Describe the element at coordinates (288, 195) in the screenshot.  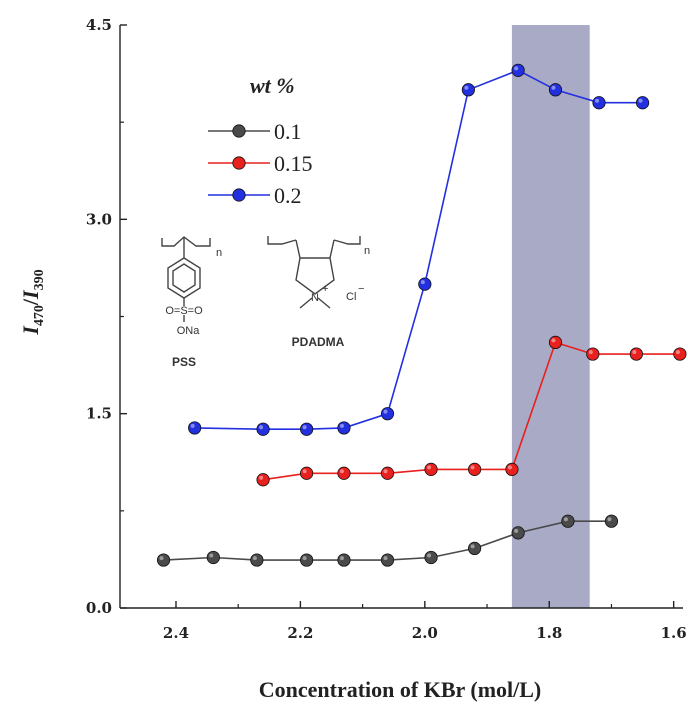
I see `legend-label: 0.2` at that location.